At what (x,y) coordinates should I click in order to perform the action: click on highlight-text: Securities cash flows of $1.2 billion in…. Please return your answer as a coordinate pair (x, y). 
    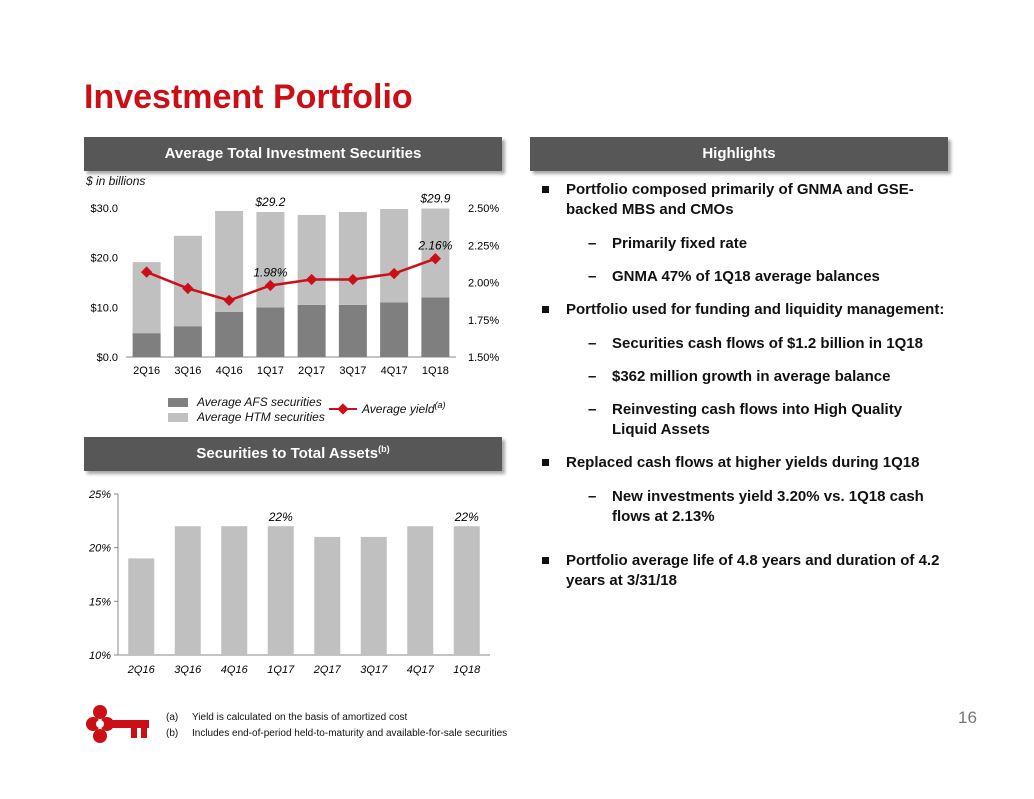
    Looking at the image, I should click on (767, 343).